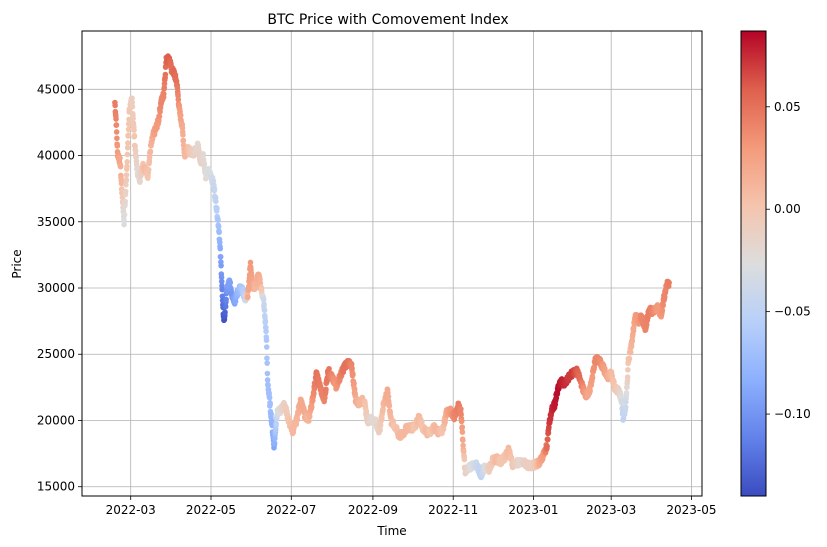  Describe the element at coordinates (533, 510) in the screenshot. I see `x-tick-label-5: 2023-01` at that location.